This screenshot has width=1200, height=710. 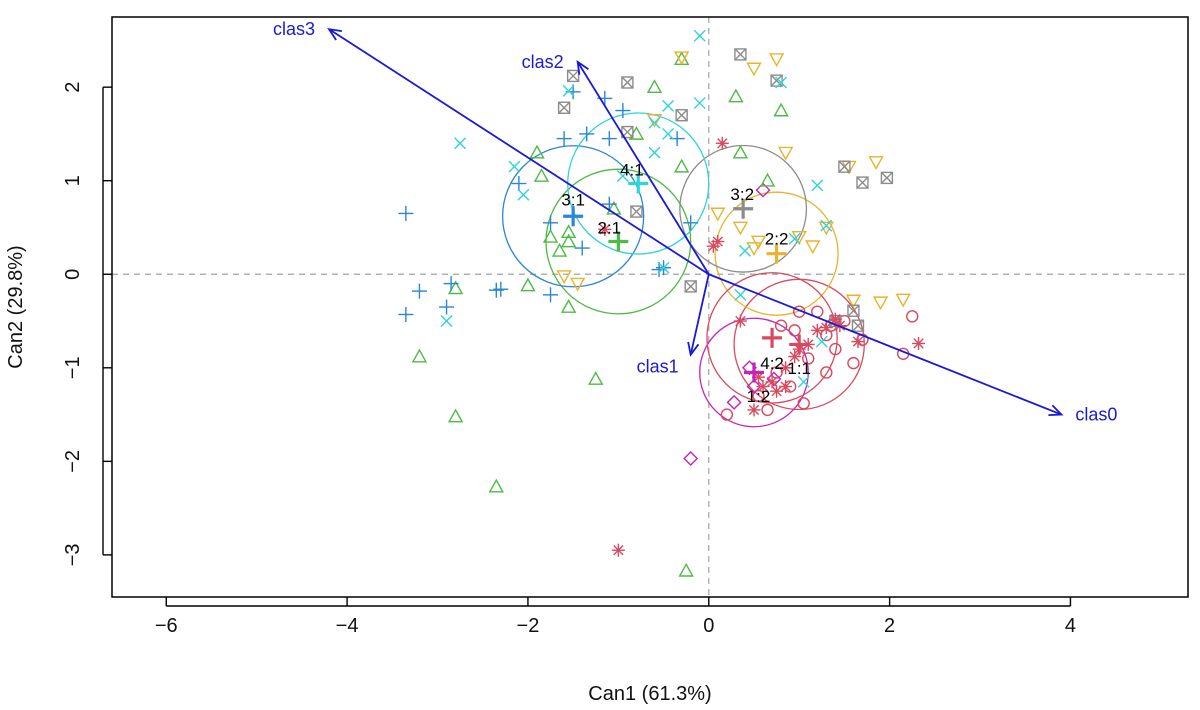 I want to click on x-tick-label: 0, so click(x=708, y=626).